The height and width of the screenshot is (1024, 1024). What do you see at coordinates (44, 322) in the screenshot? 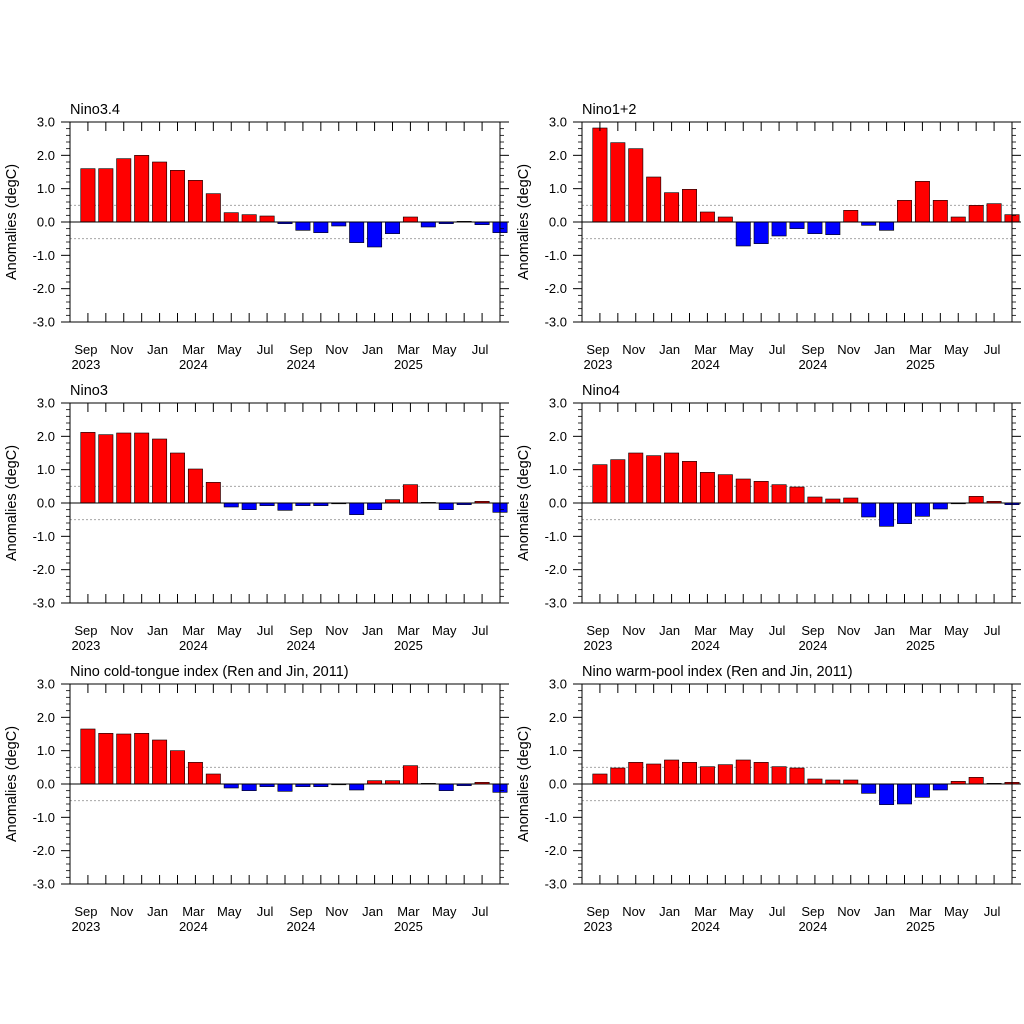
I see `y-tick-label: -3.0` at bounding box center [44, 322].